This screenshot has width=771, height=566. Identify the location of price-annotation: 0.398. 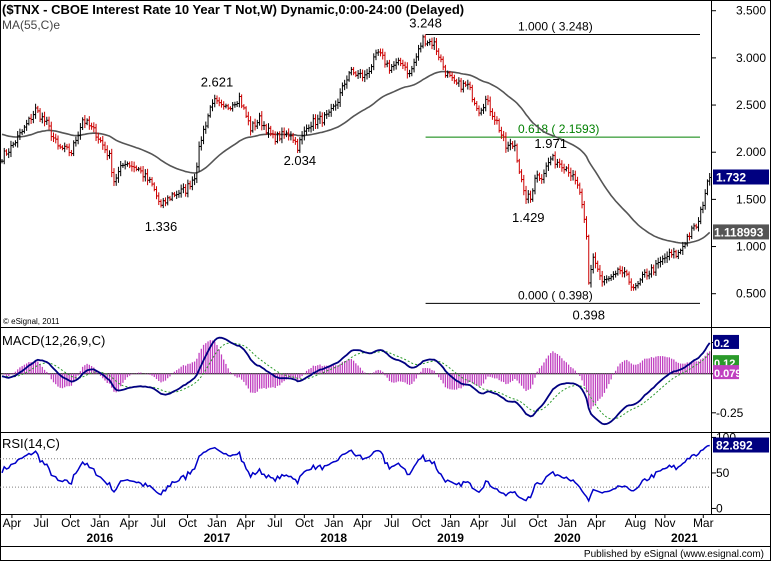
(588, 314).